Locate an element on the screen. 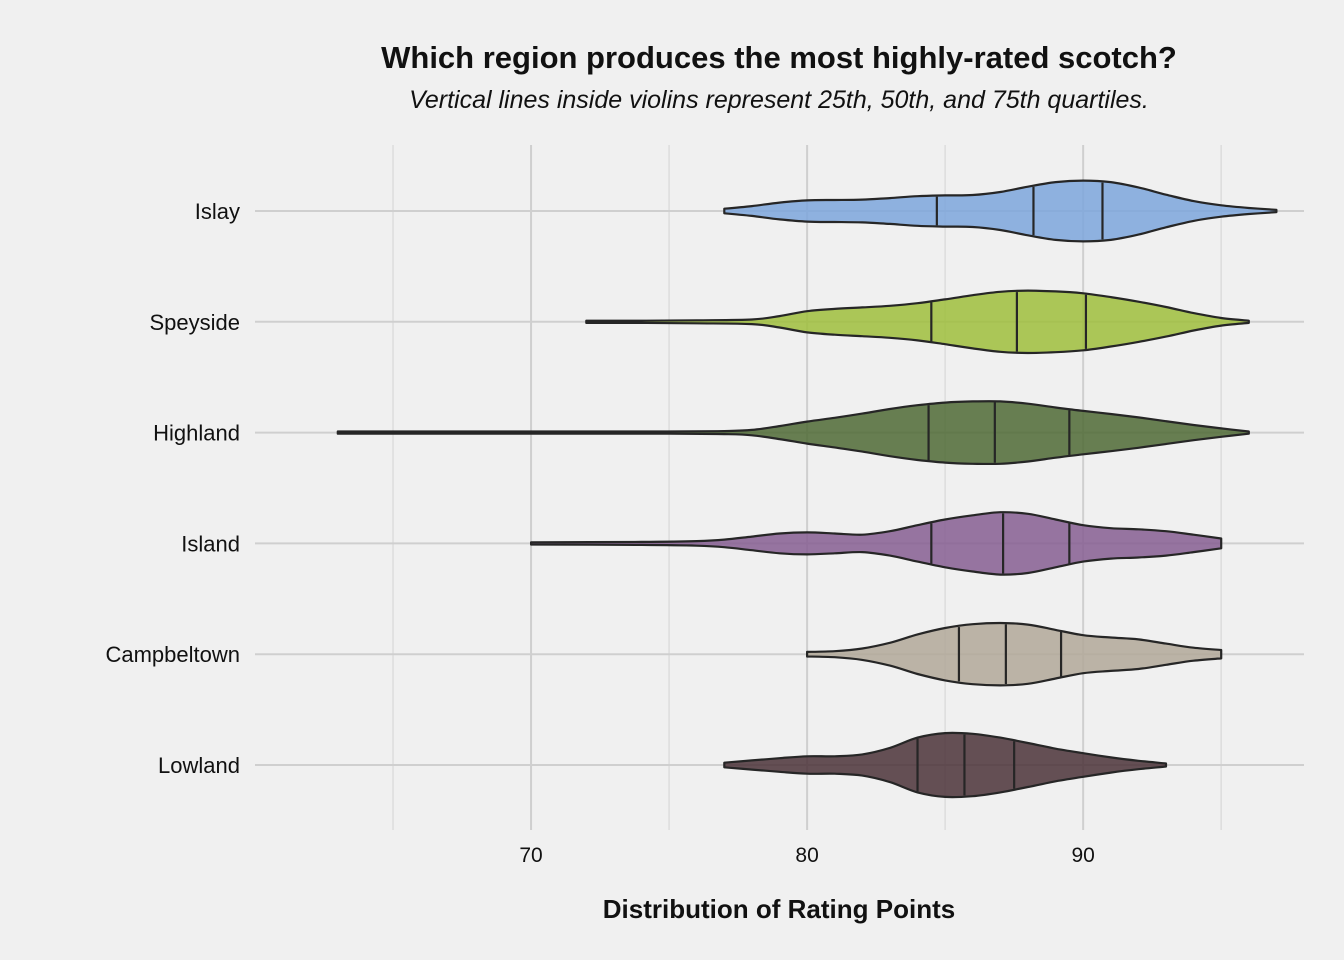 The height and width of the screenshot is (960, 1344). violin-speyside is located at coordinates (917, 322).